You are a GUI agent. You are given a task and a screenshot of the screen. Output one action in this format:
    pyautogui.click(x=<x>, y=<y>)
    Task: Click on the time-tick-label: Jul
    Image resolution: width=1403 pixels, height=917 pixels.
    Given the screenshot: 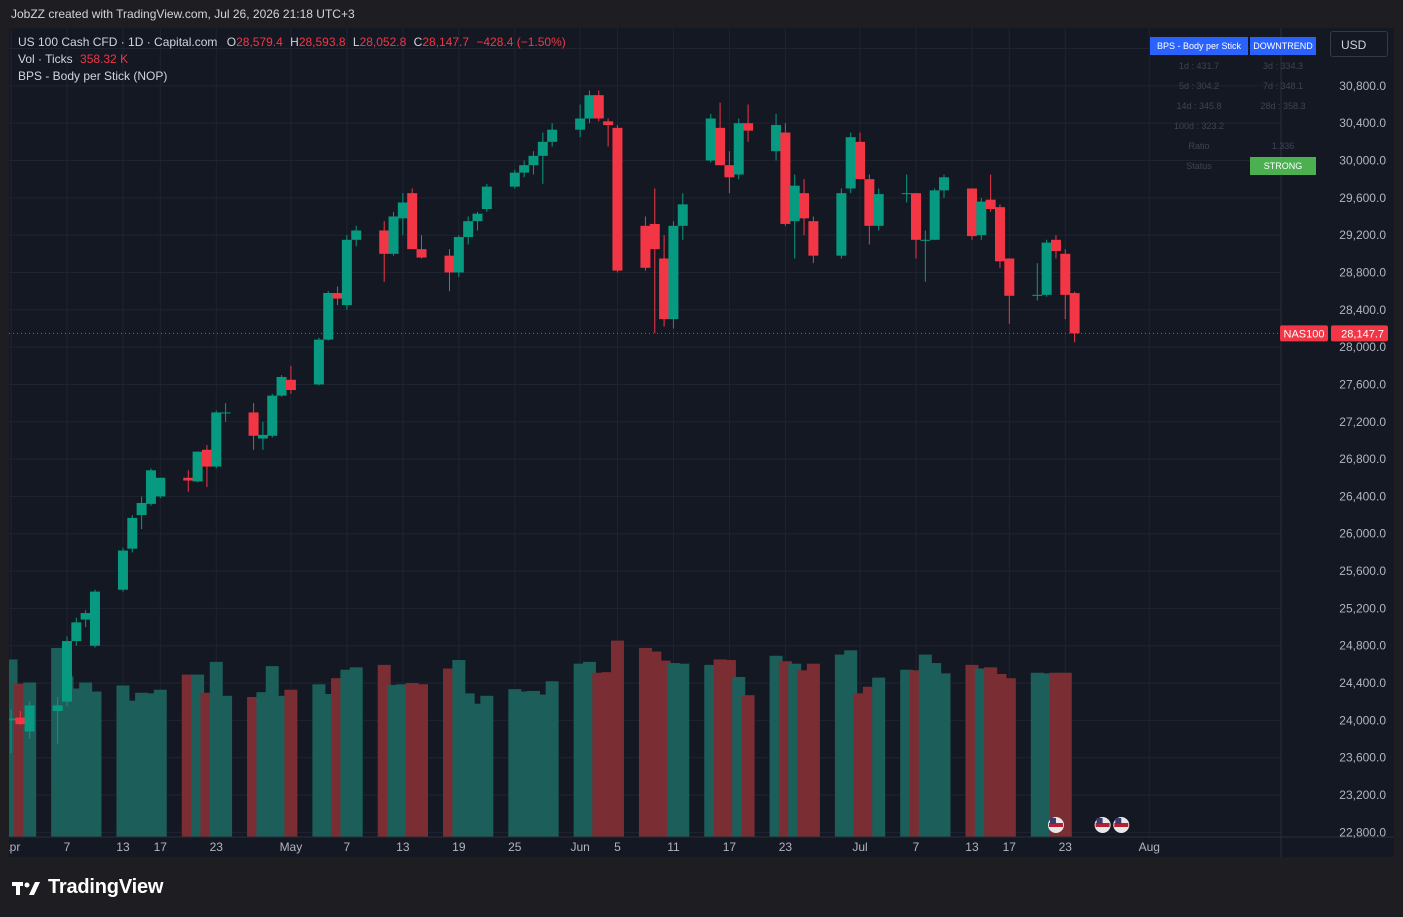 What is the action you would take?
    pyautogui.click(x=859, y=847)
    